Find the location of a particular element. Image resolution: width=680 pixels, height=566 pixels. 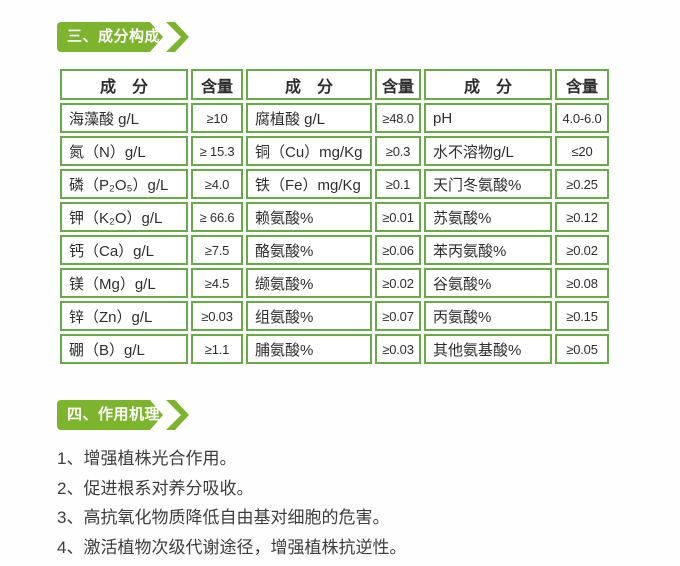

cell-component: 腐植酸 g/L is located at coordinates (309, 118).